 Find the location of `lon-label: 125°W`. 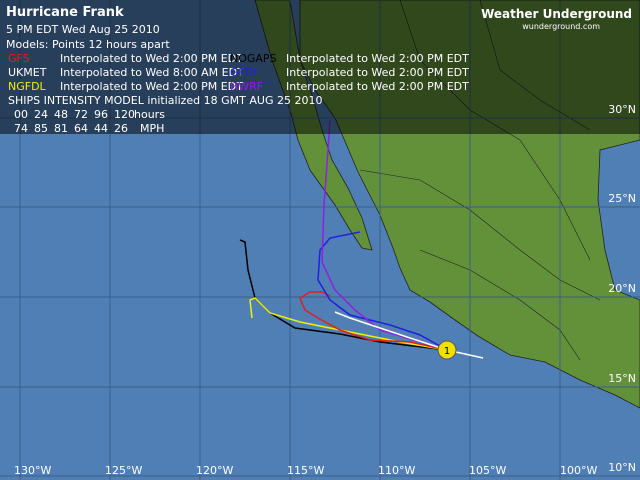

lon-label: 125°W is located at coordinates (123, 470).